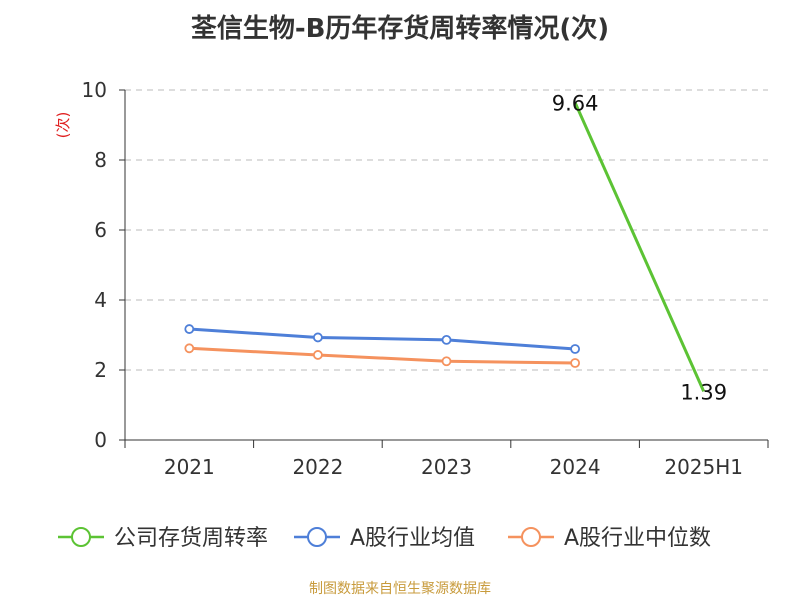  I want to click on legend-item-0: 公司存货周转率, so click(163, 538).